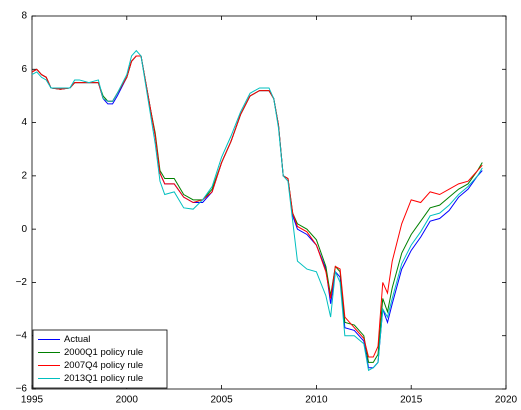 The width and height of the screenshot is (521, 410). Describe the element at coordinates (127, 400) in the screenshot. I see `x-tick-label: 2000` at that location.